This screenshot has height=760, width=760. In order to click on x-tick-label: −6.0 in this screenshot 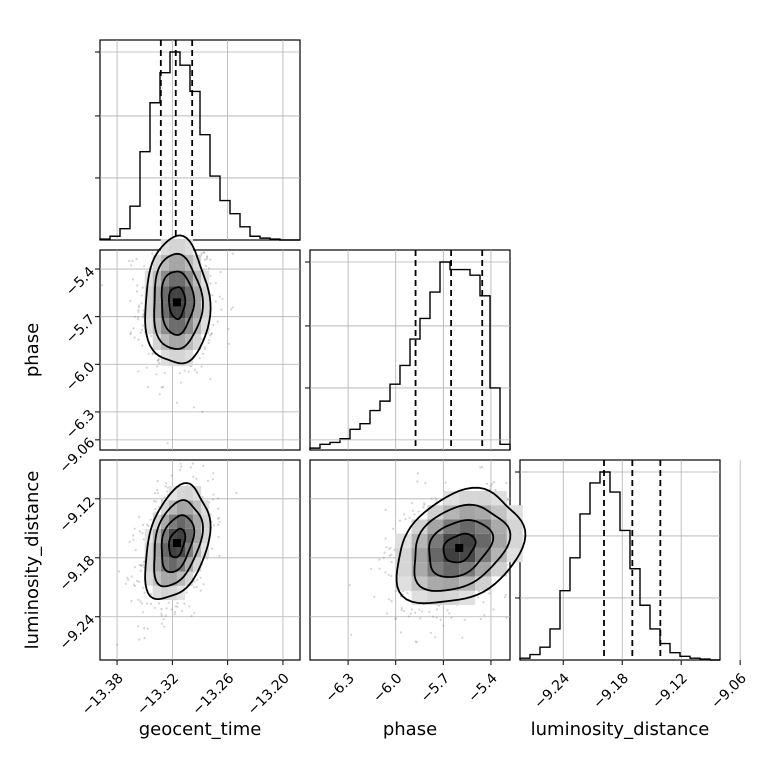, I will do `click(387, 687)`.